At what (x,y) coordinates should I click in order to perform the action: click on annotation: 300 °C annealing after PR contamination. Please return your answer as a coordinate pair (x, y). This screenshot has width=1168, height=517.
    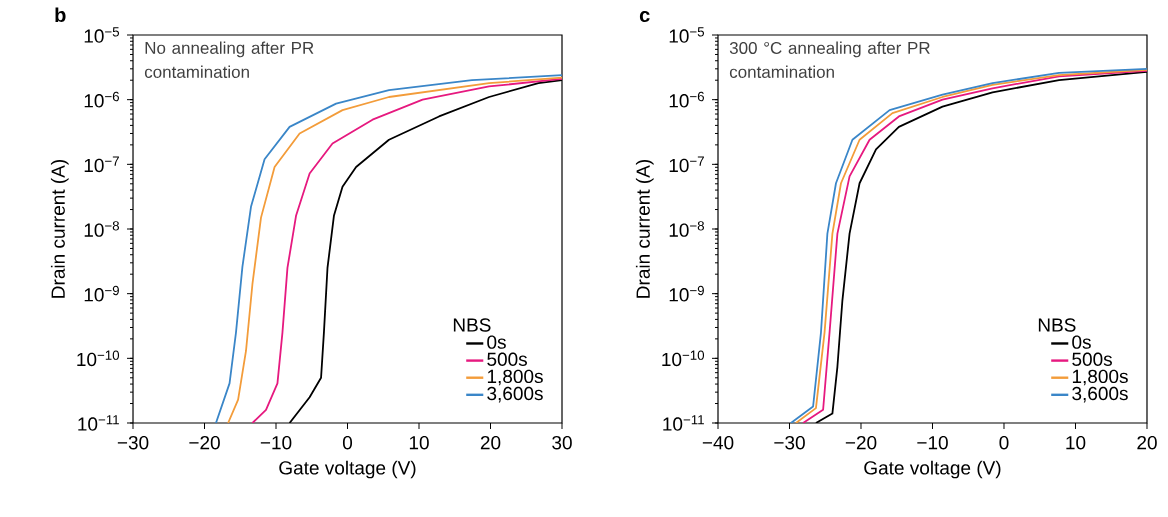
    Looking at the image, I should click on (829, 59).